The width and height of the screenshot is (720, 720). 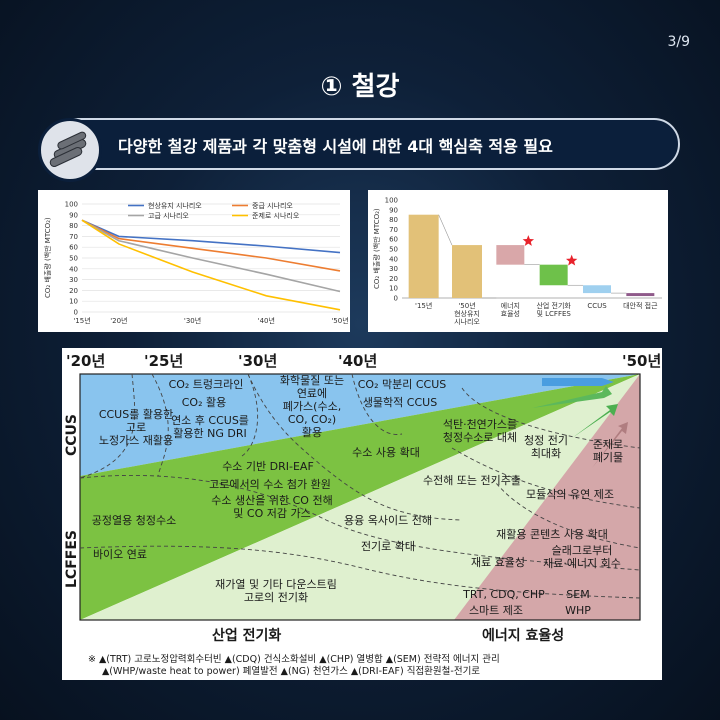 I want to click on y-tick-label: 70, so click(x=393, y=230).